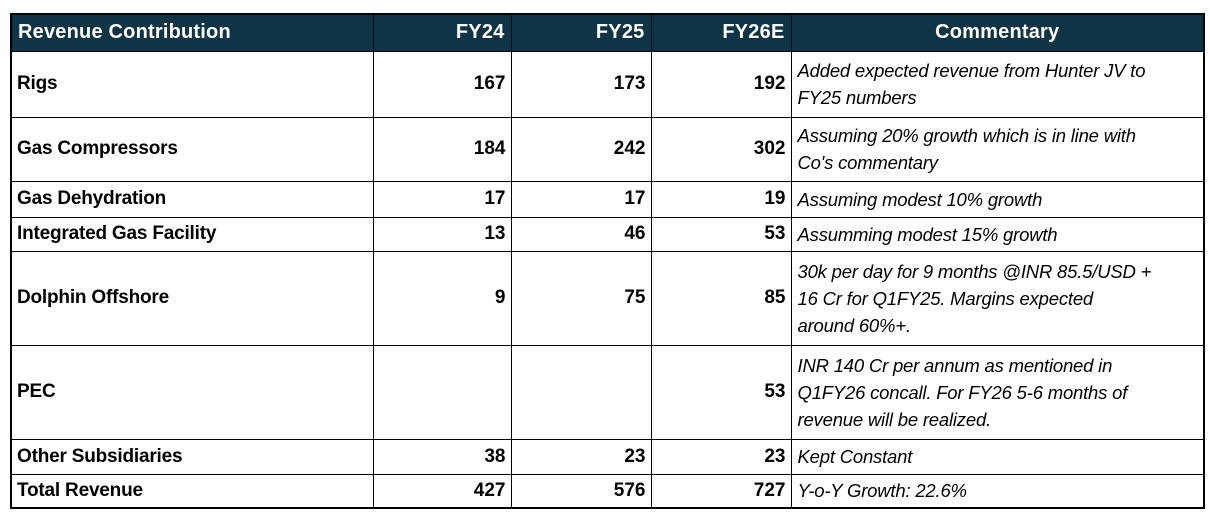 This screenshot has width=1210, height=514. What do you see at coordinates (442, 84) in the screenshot?
I see `value-fy24: 167` at bounding box center [442, 84].